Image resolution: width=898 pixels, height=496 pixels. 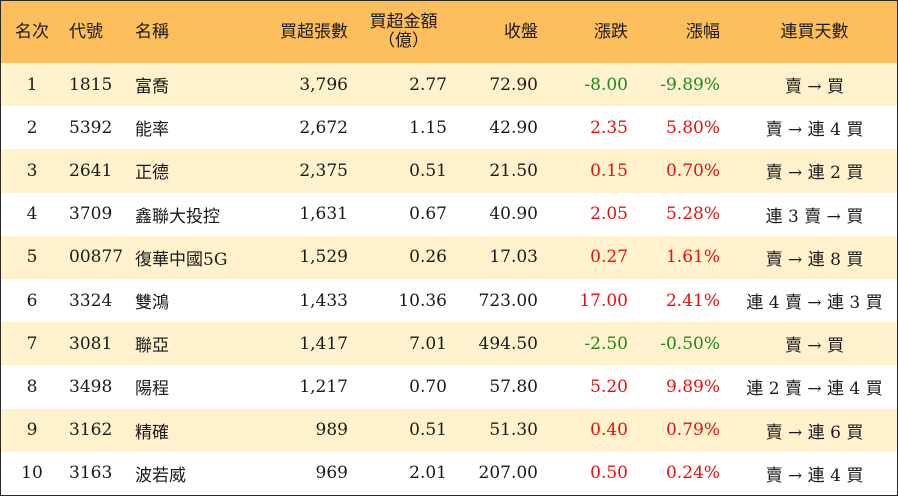 I want to click on table-row: 7 3081 聯亞 1,417 7.01 494.50 -2.50 -0.50% 賣 → 買, so click(x=449, y=344).